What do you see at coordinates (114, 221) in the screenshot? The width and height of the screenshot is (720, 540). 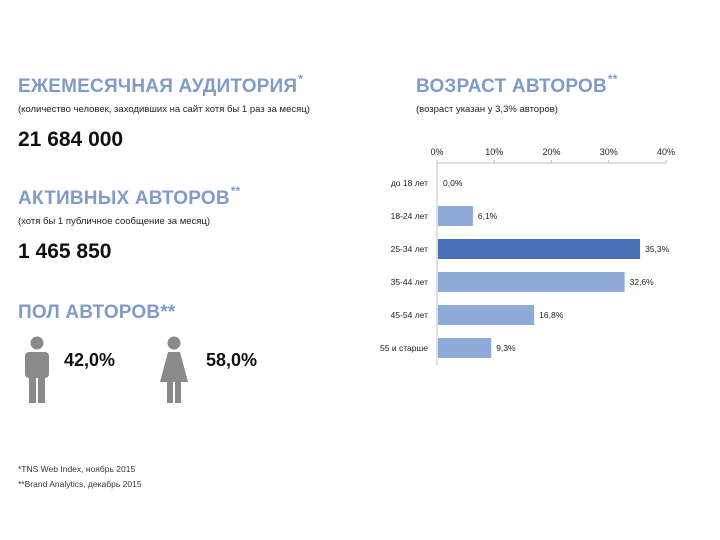 I see `active-authors-subtitle: (хотя бы 1 публичное сообщение за месяц)` at bounding box center [114, 221].